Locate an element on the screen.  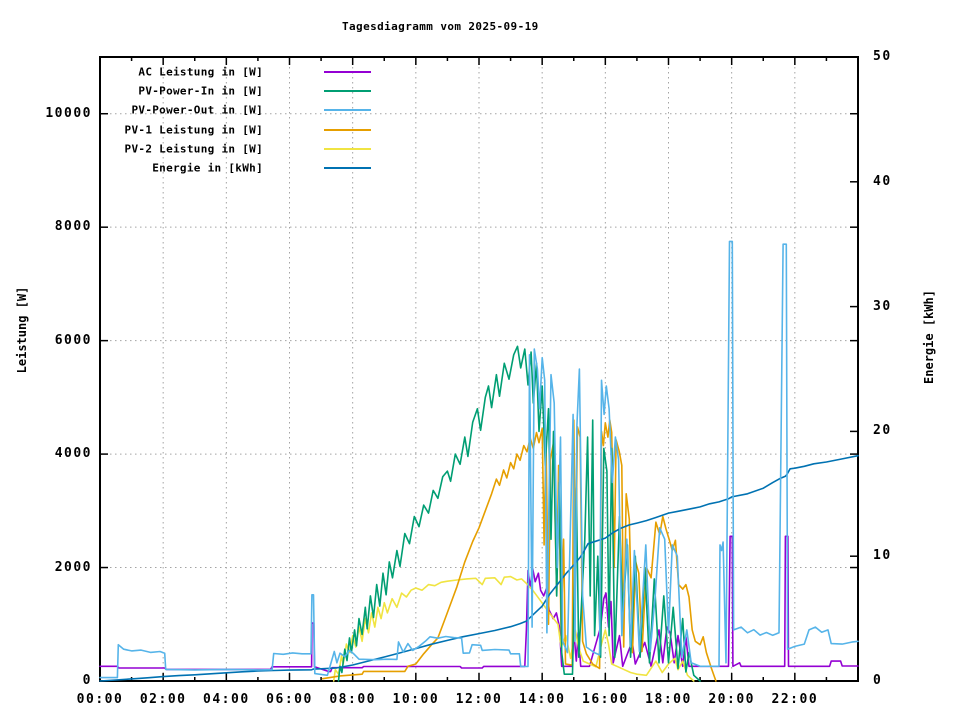
x-tick-label: 18:00 is located at coordinates (668, 699).